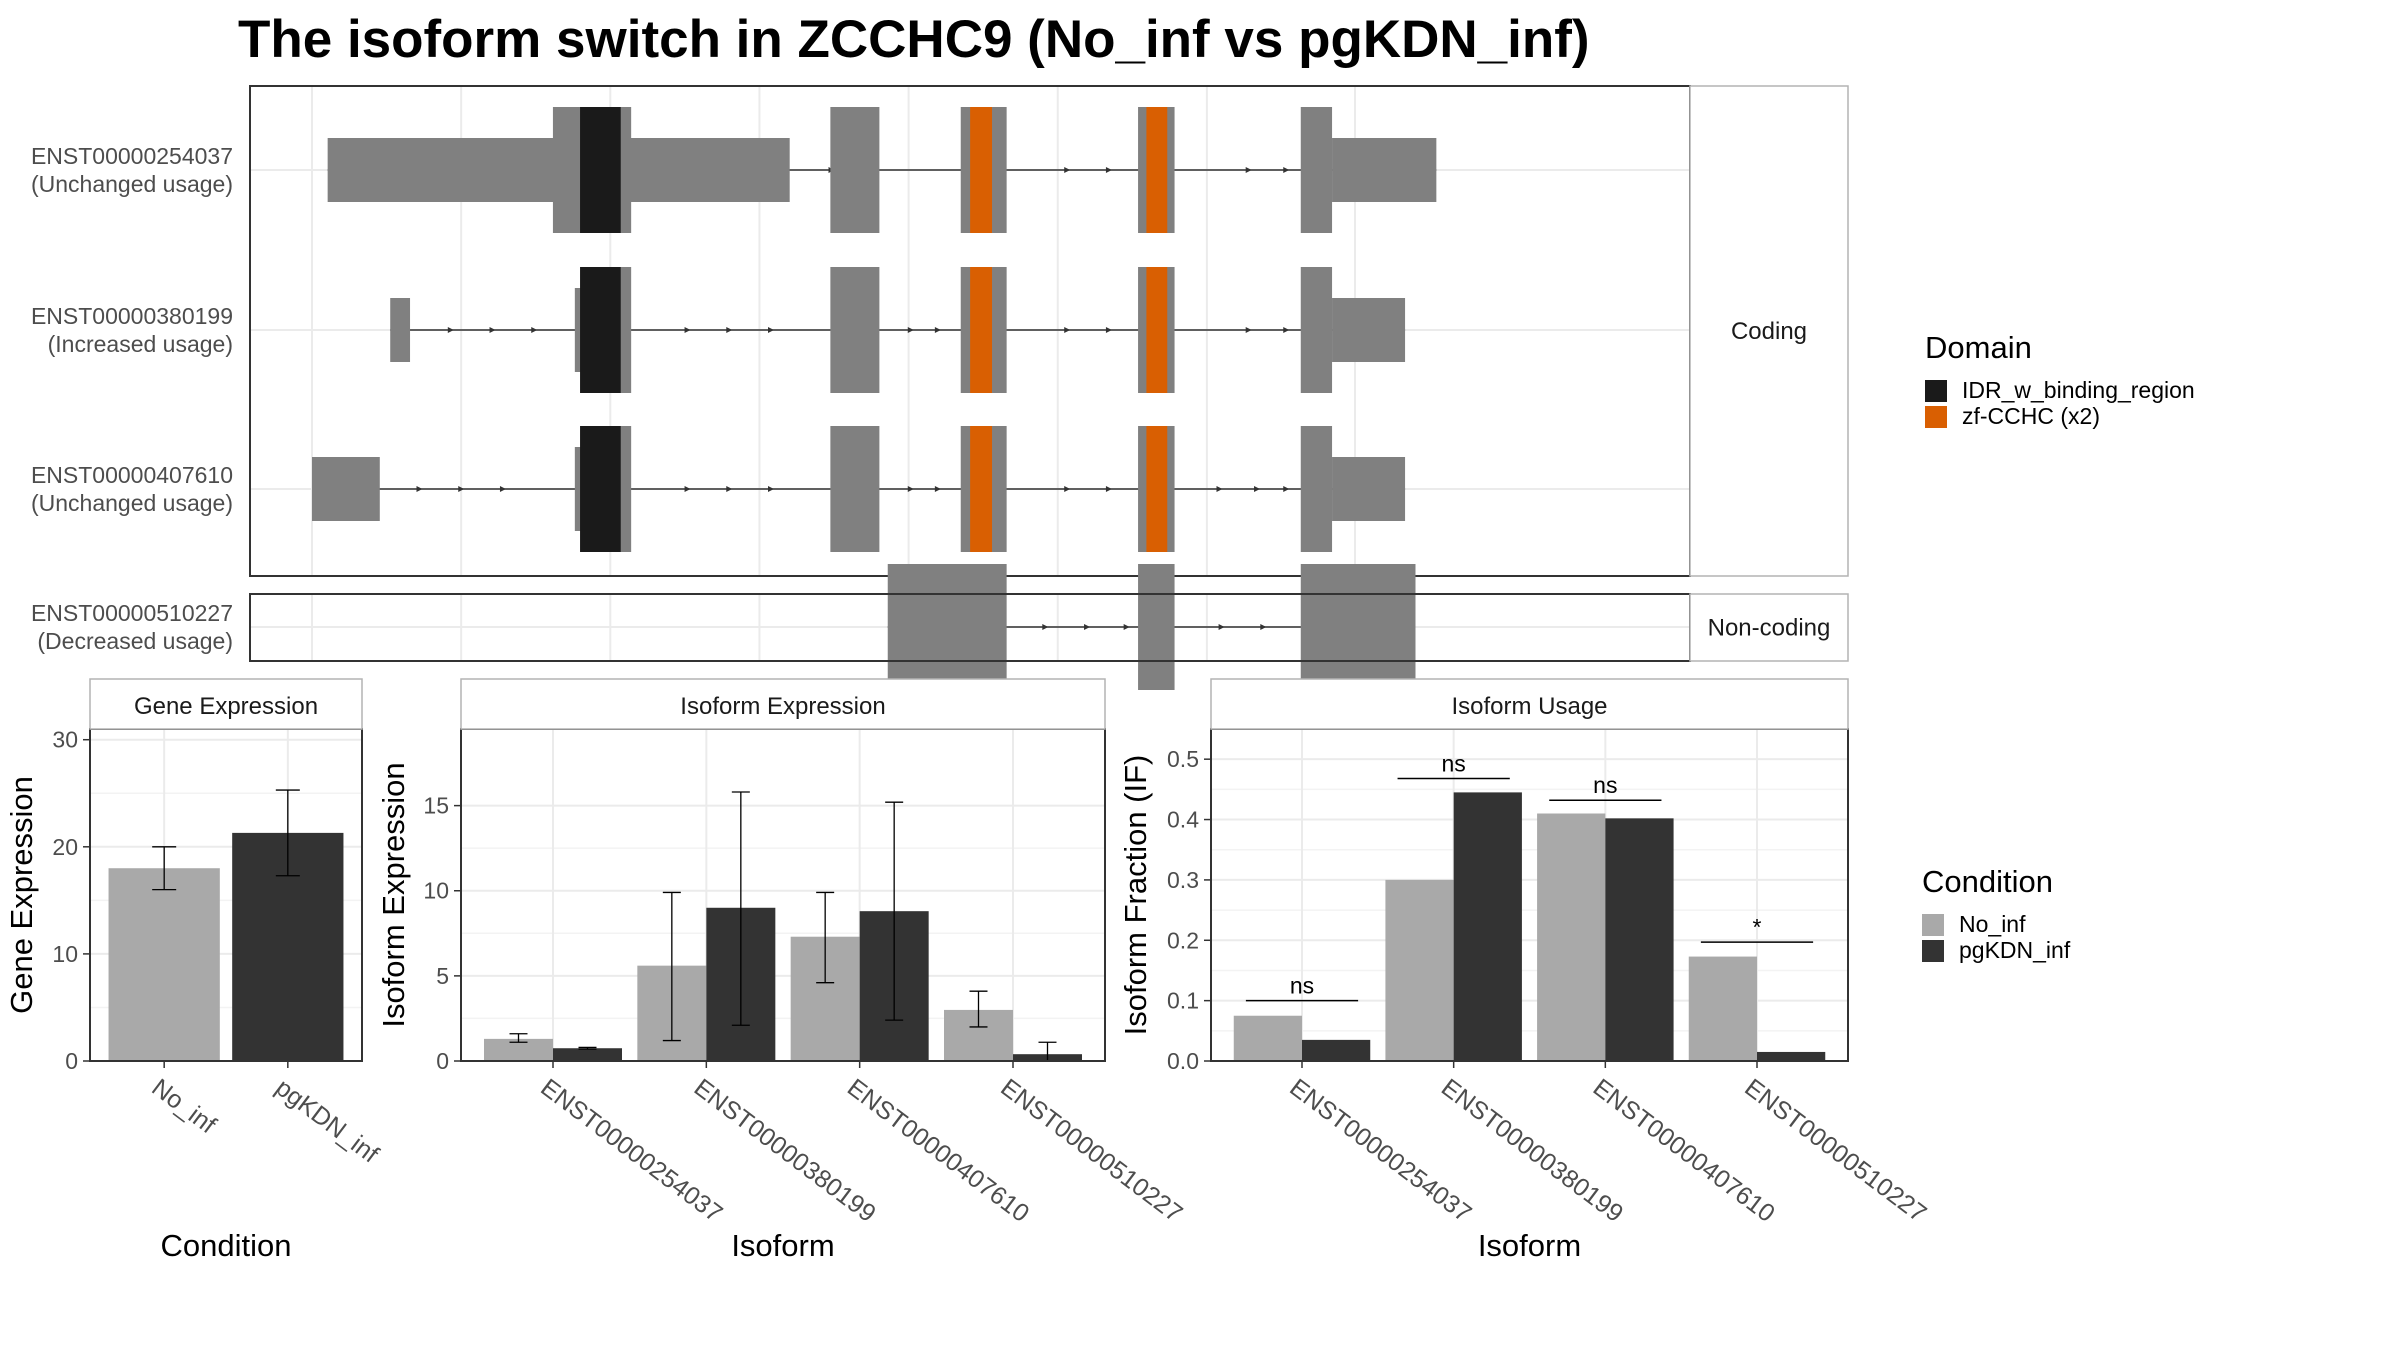 This screenshot has height=1350, width=2400. What do you see at coordinates (2015, 950) in the screenshot?
I see `condition-legend-label: pgKDN_inf` at bounding box center [2015, 950].